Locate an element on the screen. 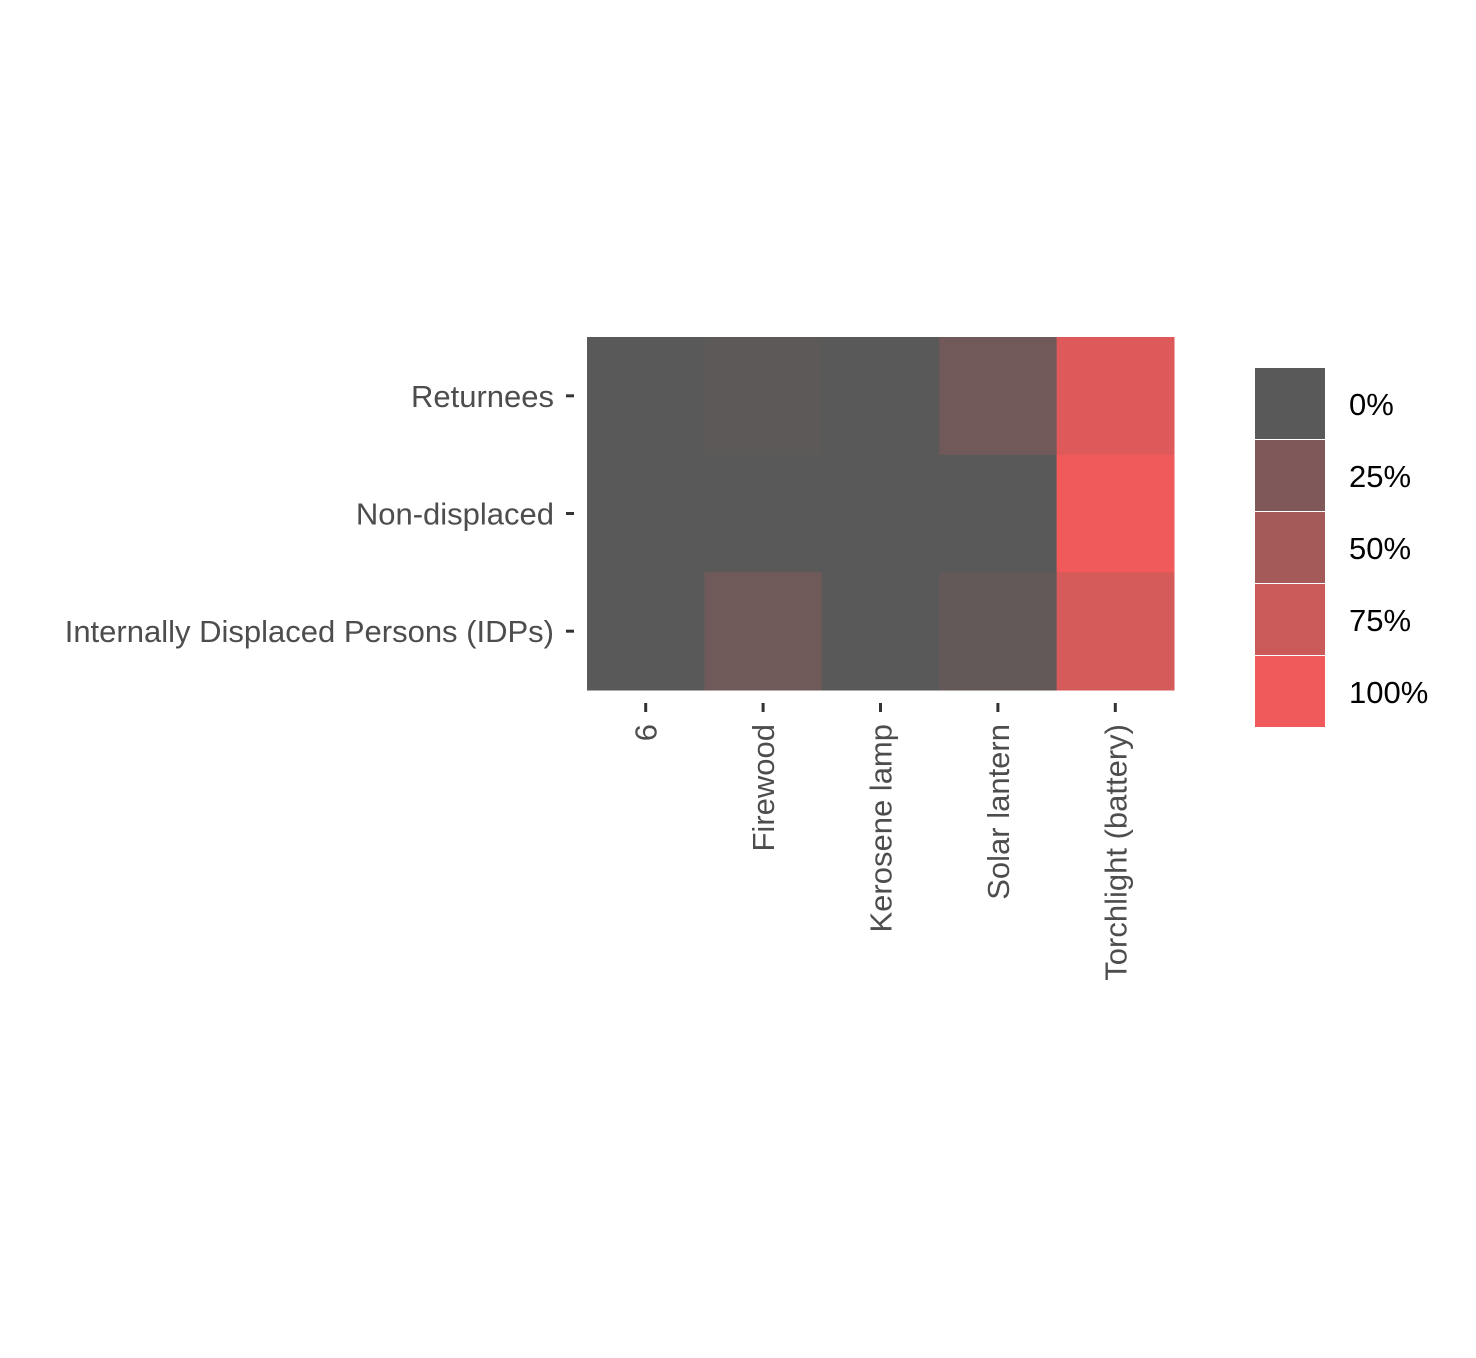  legend-label: 25% is located at coordinates (1380, 476).